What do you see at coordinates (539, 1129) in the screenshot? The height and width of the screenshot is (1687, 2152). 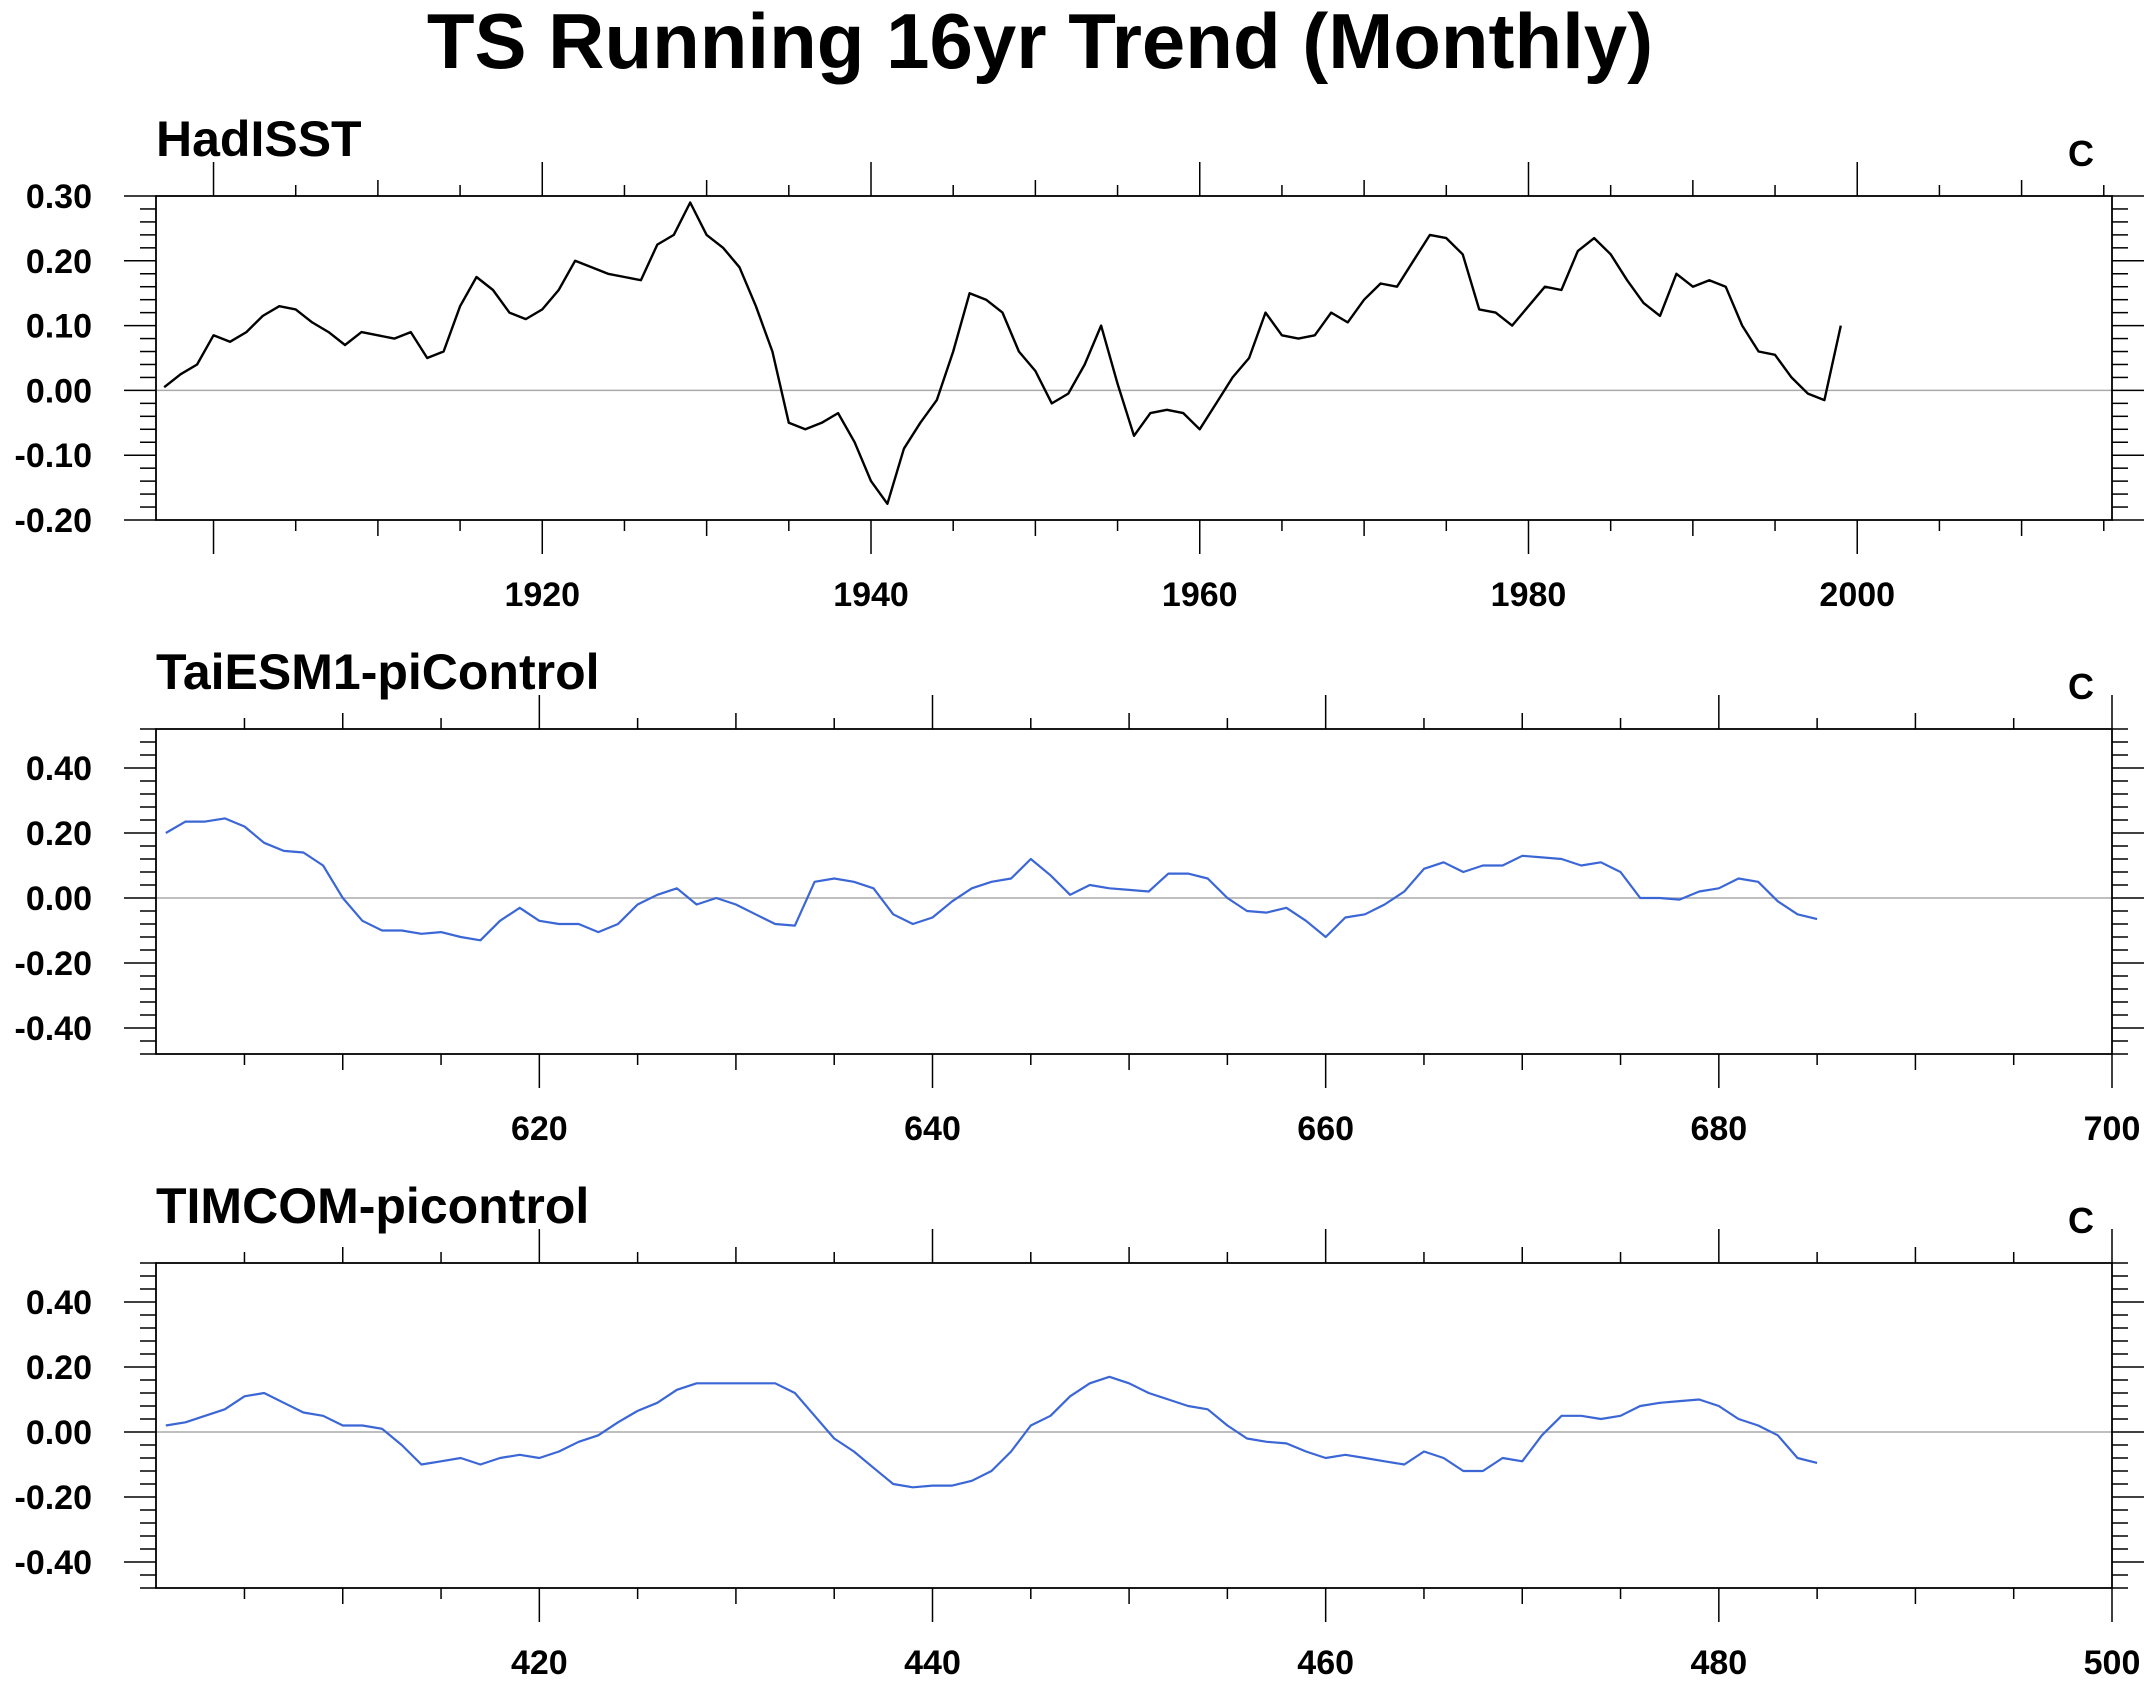 I see `x-tick-label: 620` at bounding box center [539, 1129].